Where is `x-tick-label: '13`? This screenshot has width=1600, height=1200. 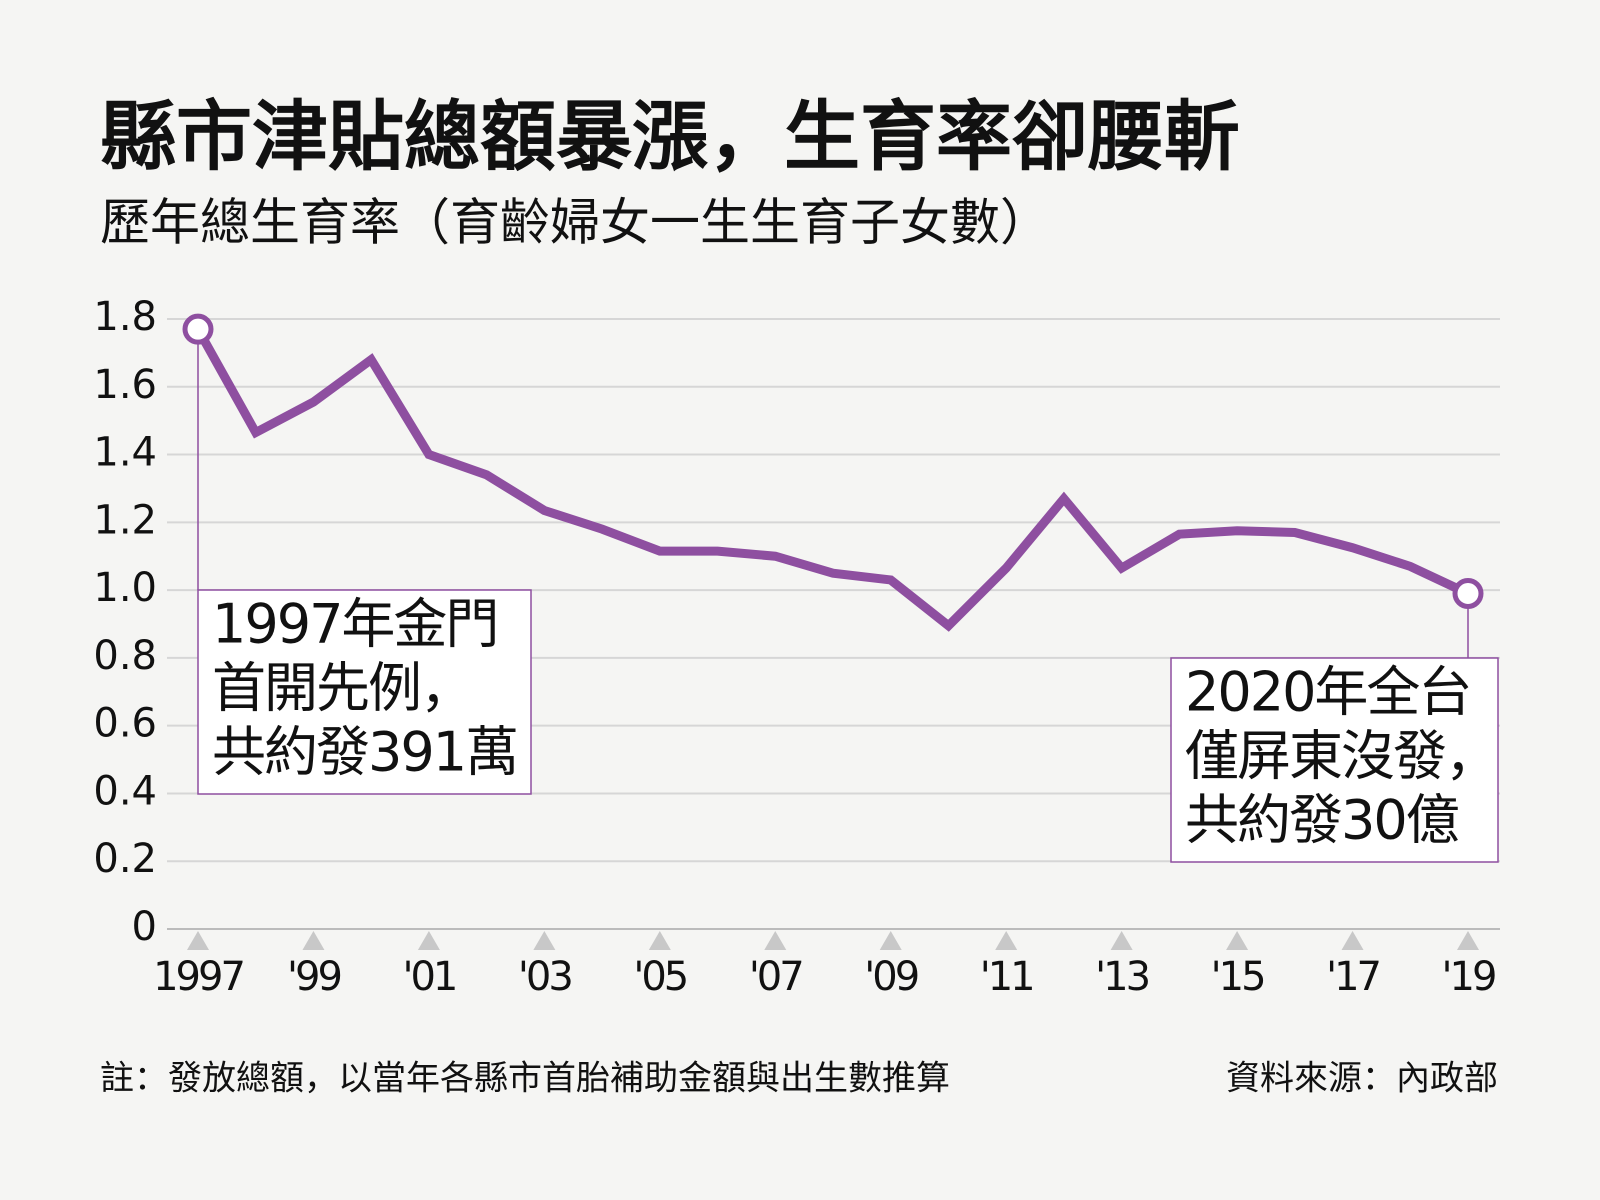
x-tick-label: '13 is located at coordinates (1121, 977).